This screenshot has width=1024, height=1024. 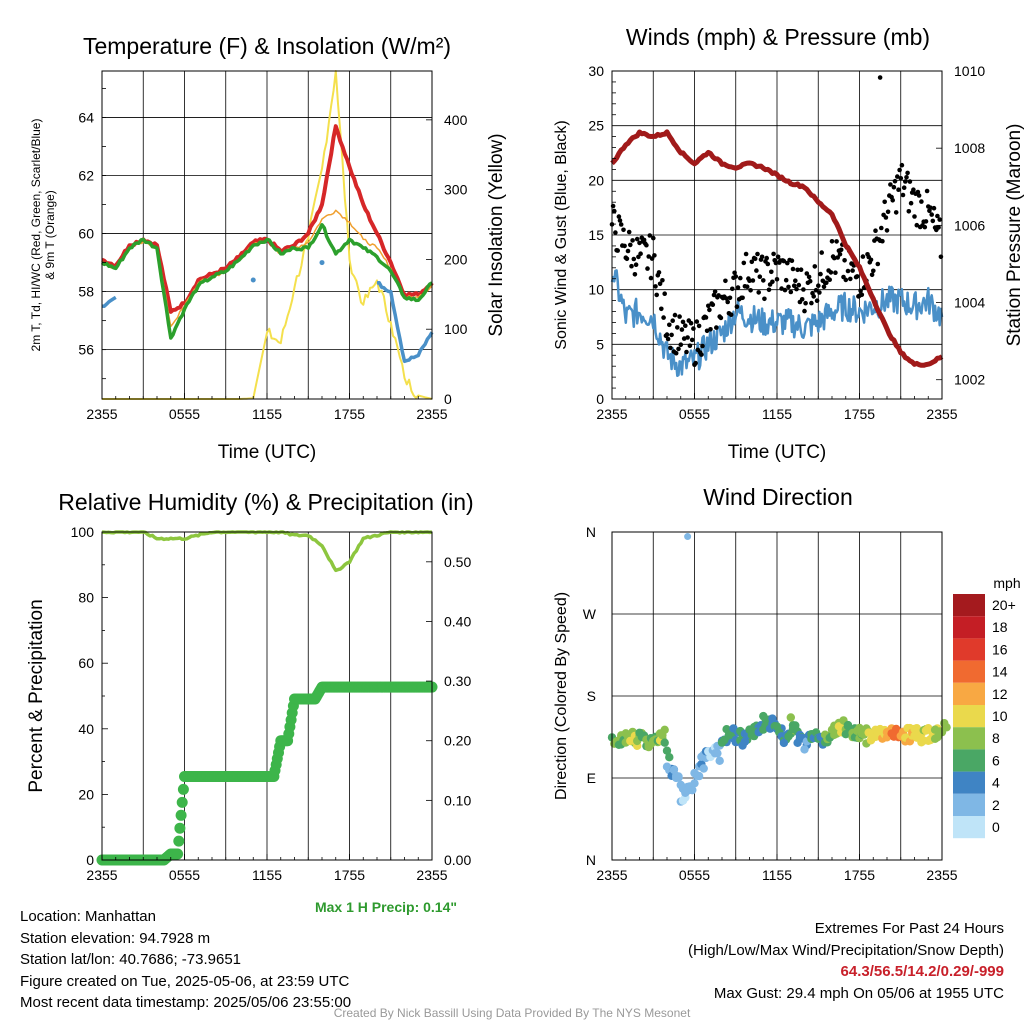 What do you see at coordinates (457, 860) in the screenshot?
I see `y2-tick-label: 0.00` at bounding box center [457, 860].